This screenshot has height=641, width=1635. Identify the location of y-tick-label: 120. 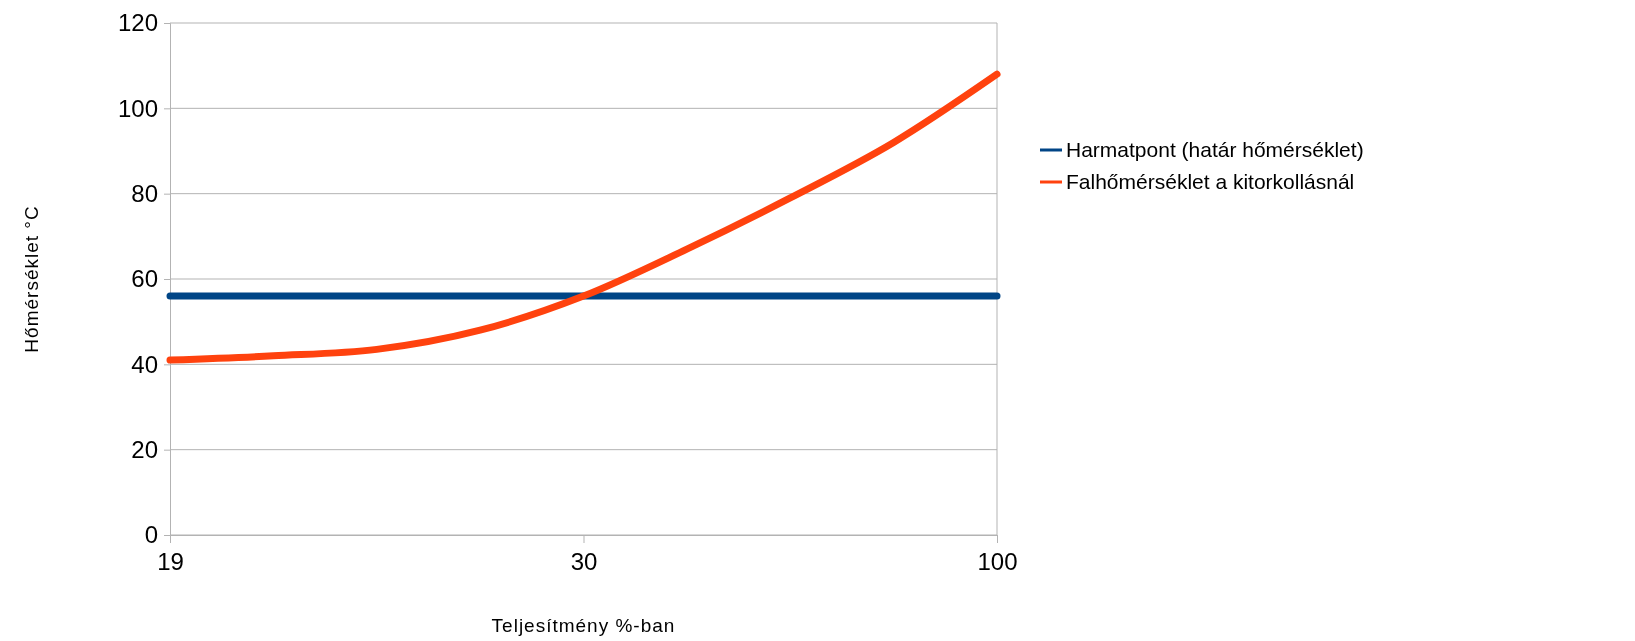
(137, 23).